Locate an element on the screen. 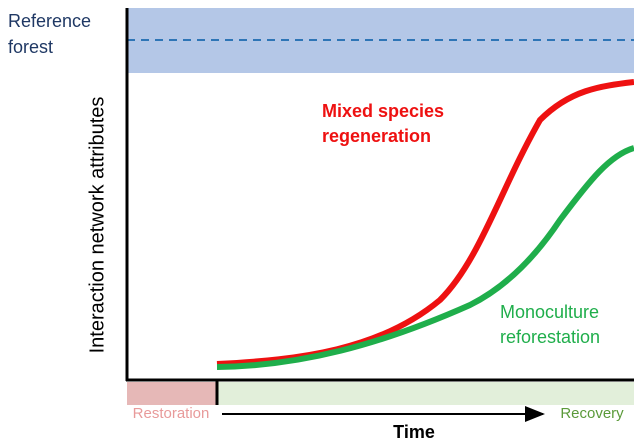  y-axis-label: Interaction network attributes is located at coordinates (97, 225).